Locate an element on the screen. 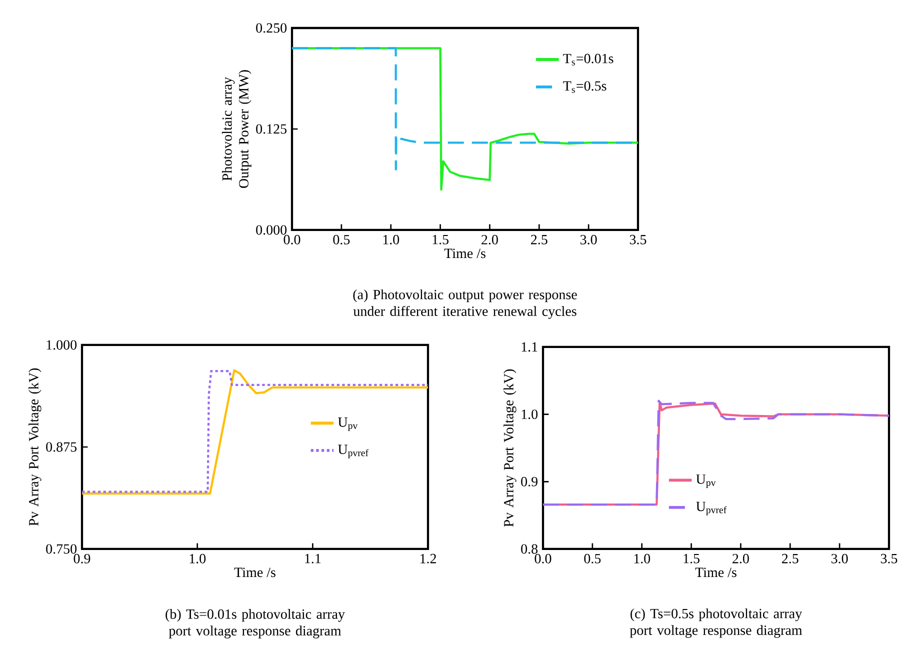 The width and height of the screenshot is (901, 650). y-tick-label: 1.1 is located at coordinates (530, 347).